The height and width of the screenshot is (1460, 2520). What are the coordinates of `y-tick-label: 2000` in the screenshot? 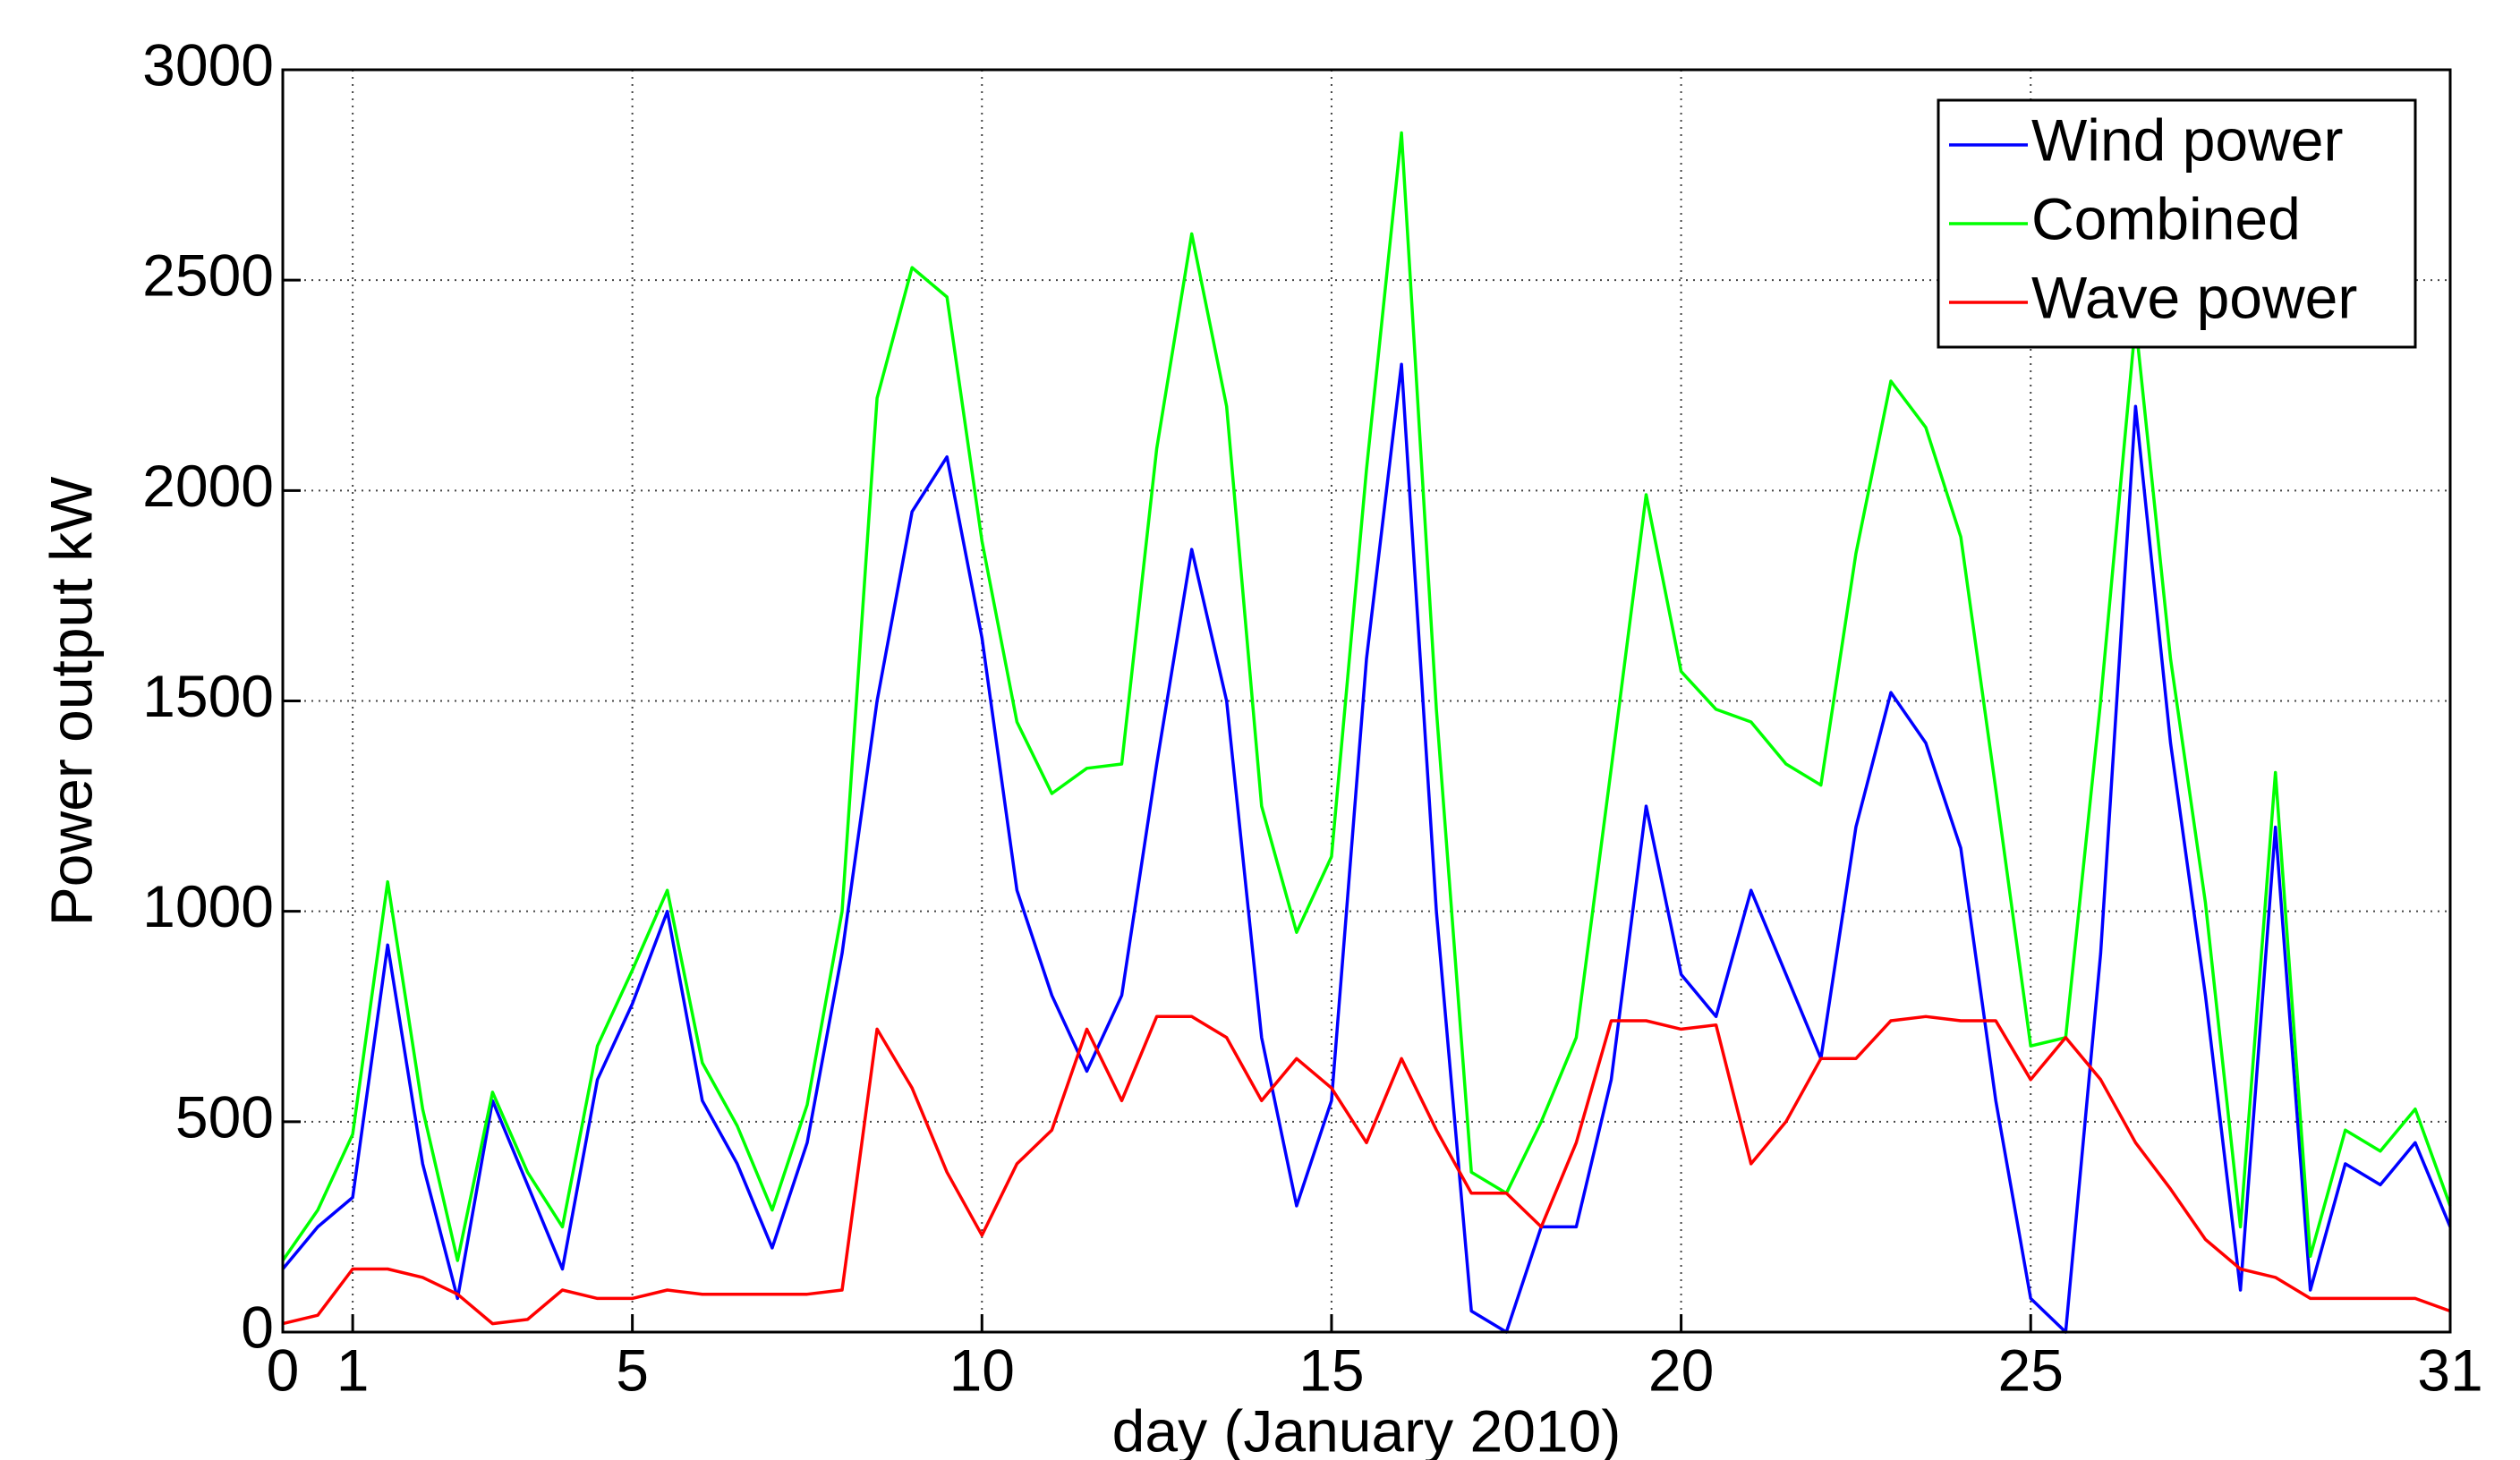 It's located at (208, 486).